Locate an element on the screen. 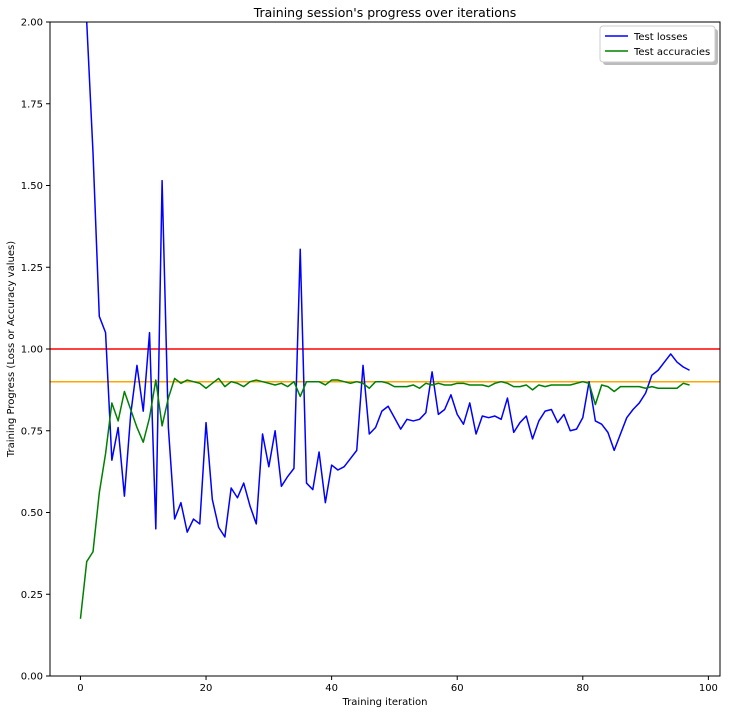 This screenshot has height=713, width=730. y-tick-label: 0.75 is located at coordinates (32, 431).